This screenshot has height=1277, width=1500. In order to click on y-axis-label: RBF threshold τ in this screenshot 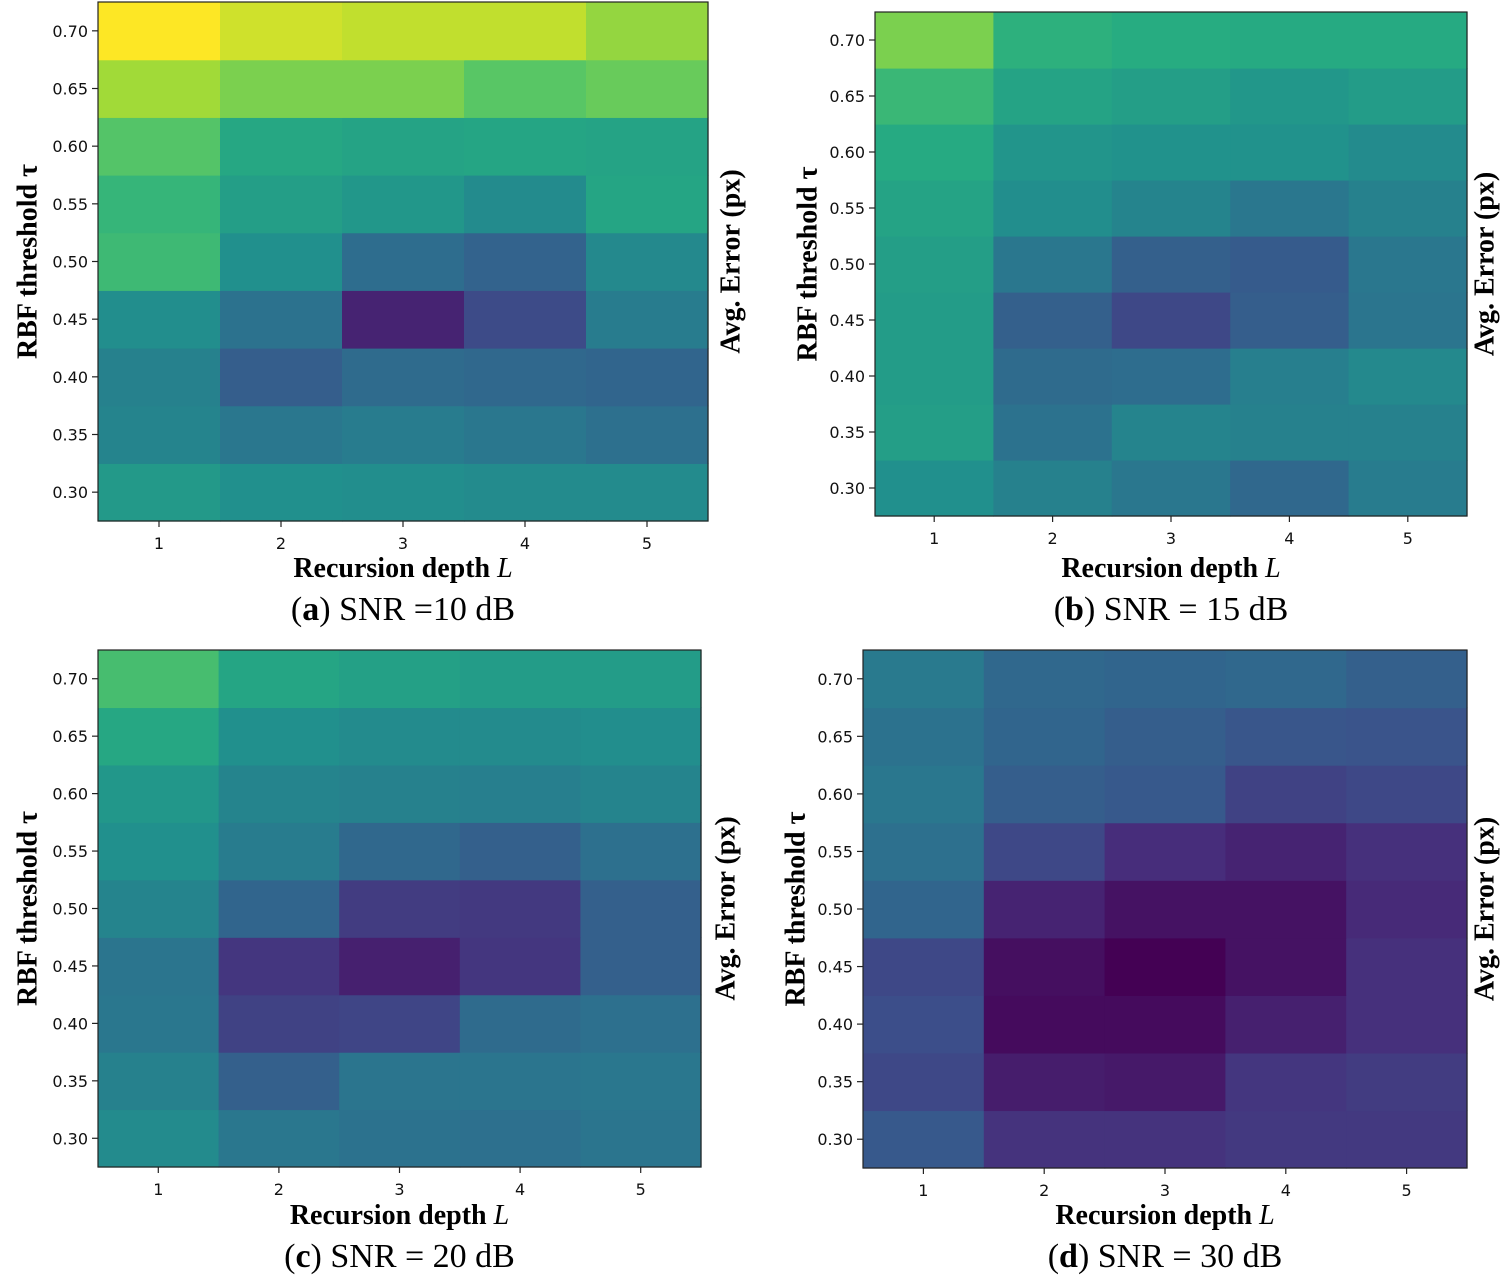, I will do `click(27, 908)`.